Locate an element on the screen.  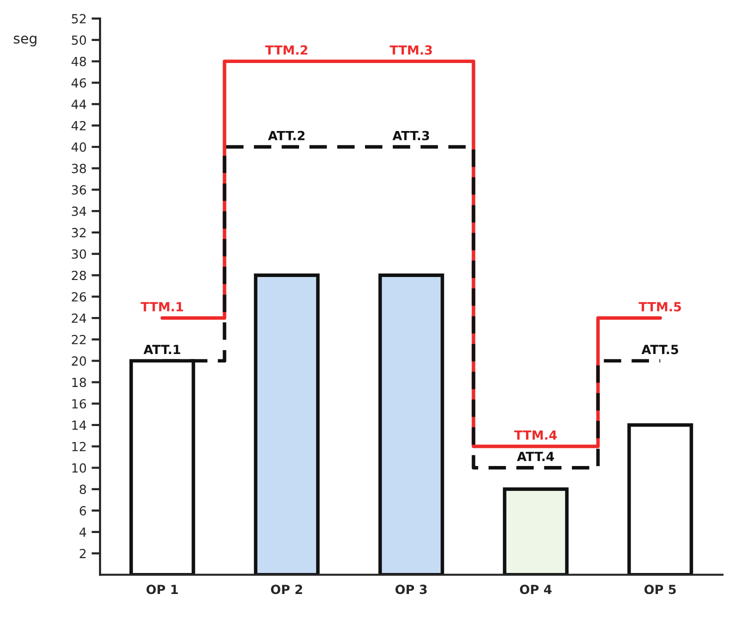
y-tick-label: 34 is located at coordinates (79, 211).